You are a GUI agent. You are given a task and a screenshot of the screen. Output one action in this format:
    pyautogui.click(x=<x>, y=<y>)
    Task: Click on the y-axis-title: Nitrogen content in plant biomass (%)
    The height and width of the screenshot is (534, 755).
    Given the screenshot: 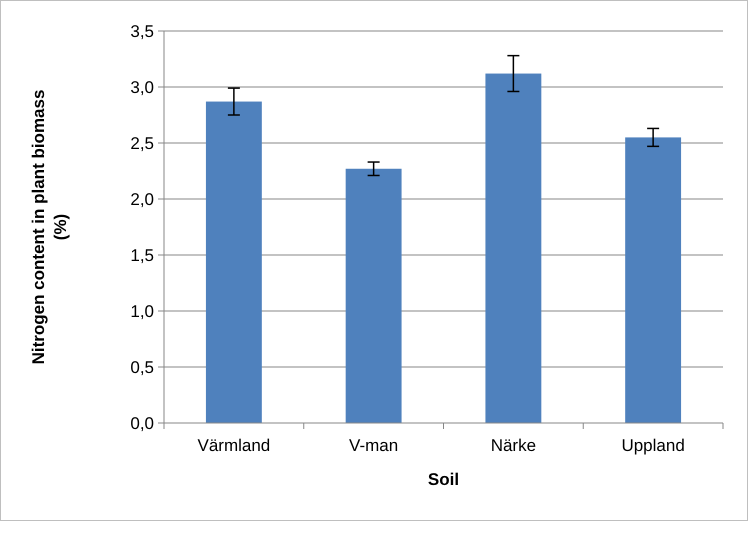 What is the action you would take?
    pyautogui.click(x=49, y=227)
    